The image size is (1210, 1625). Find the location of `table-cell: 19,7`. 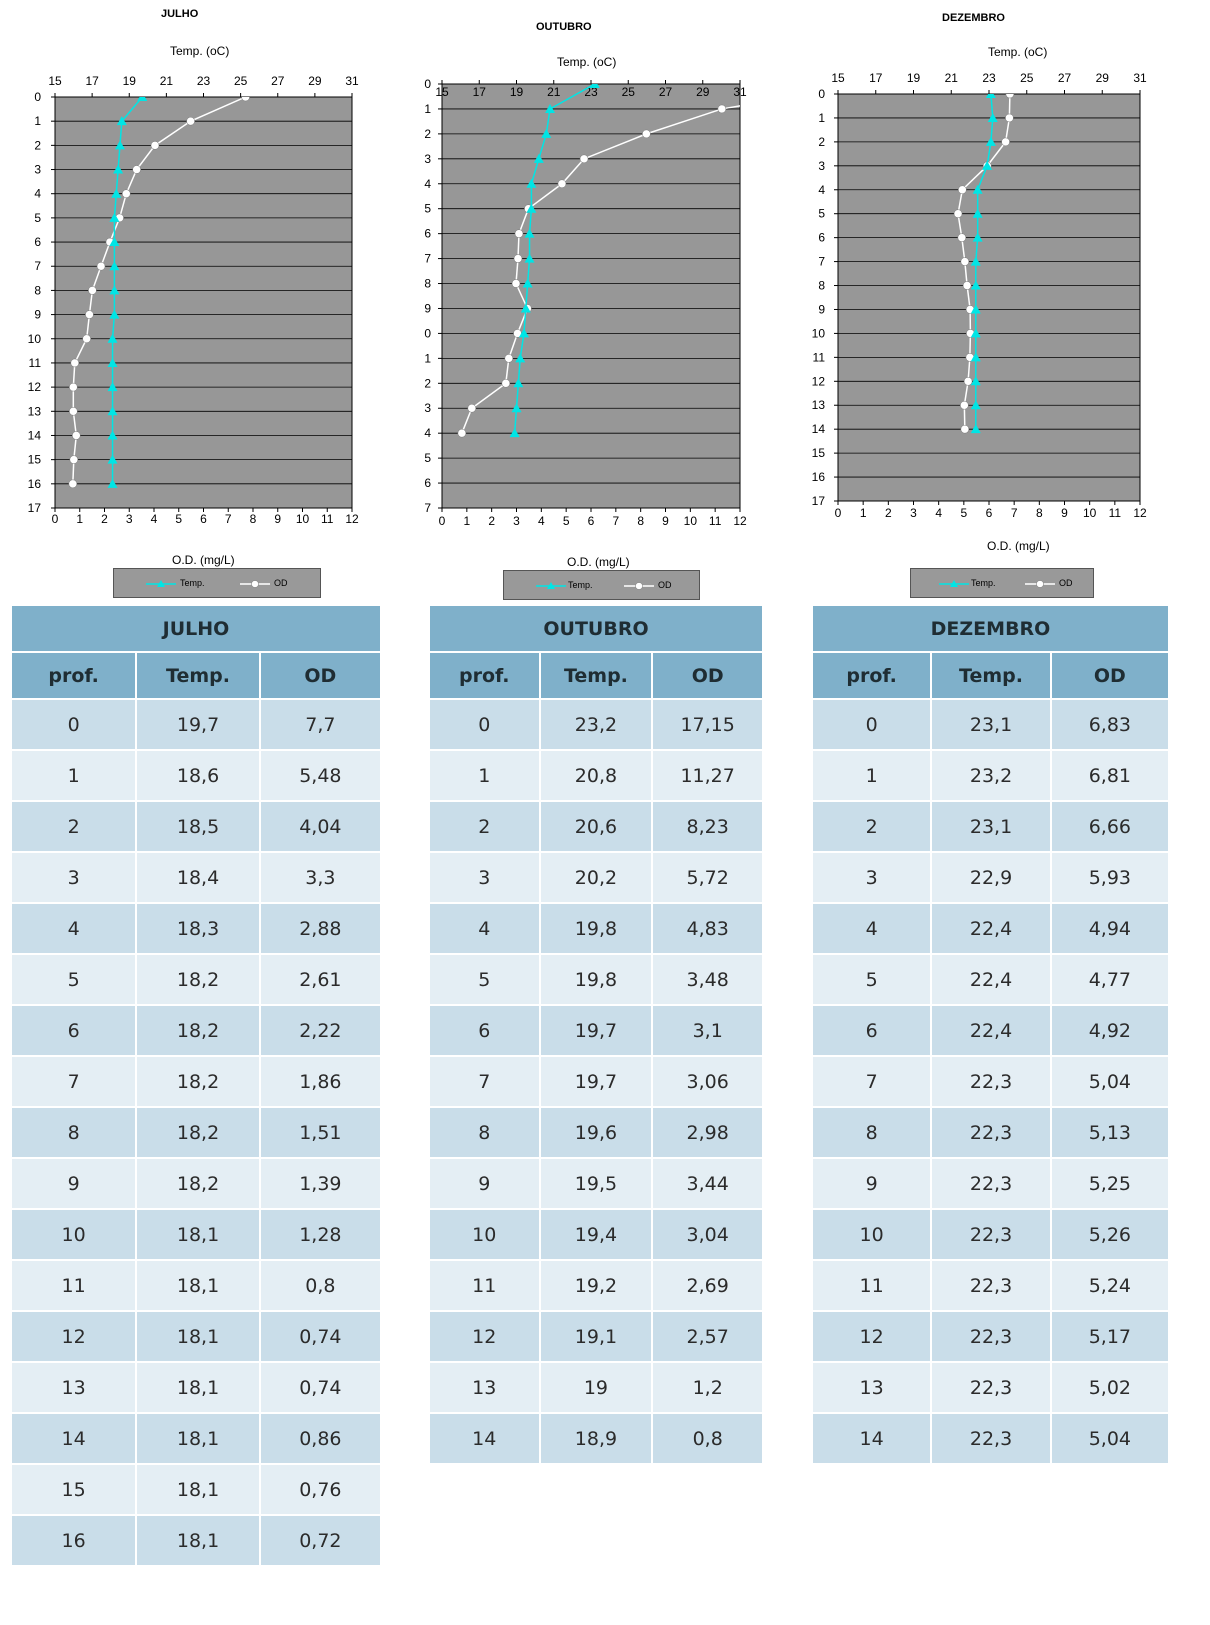

table-cell: 19,7 is located at coordinates (596, 1030).